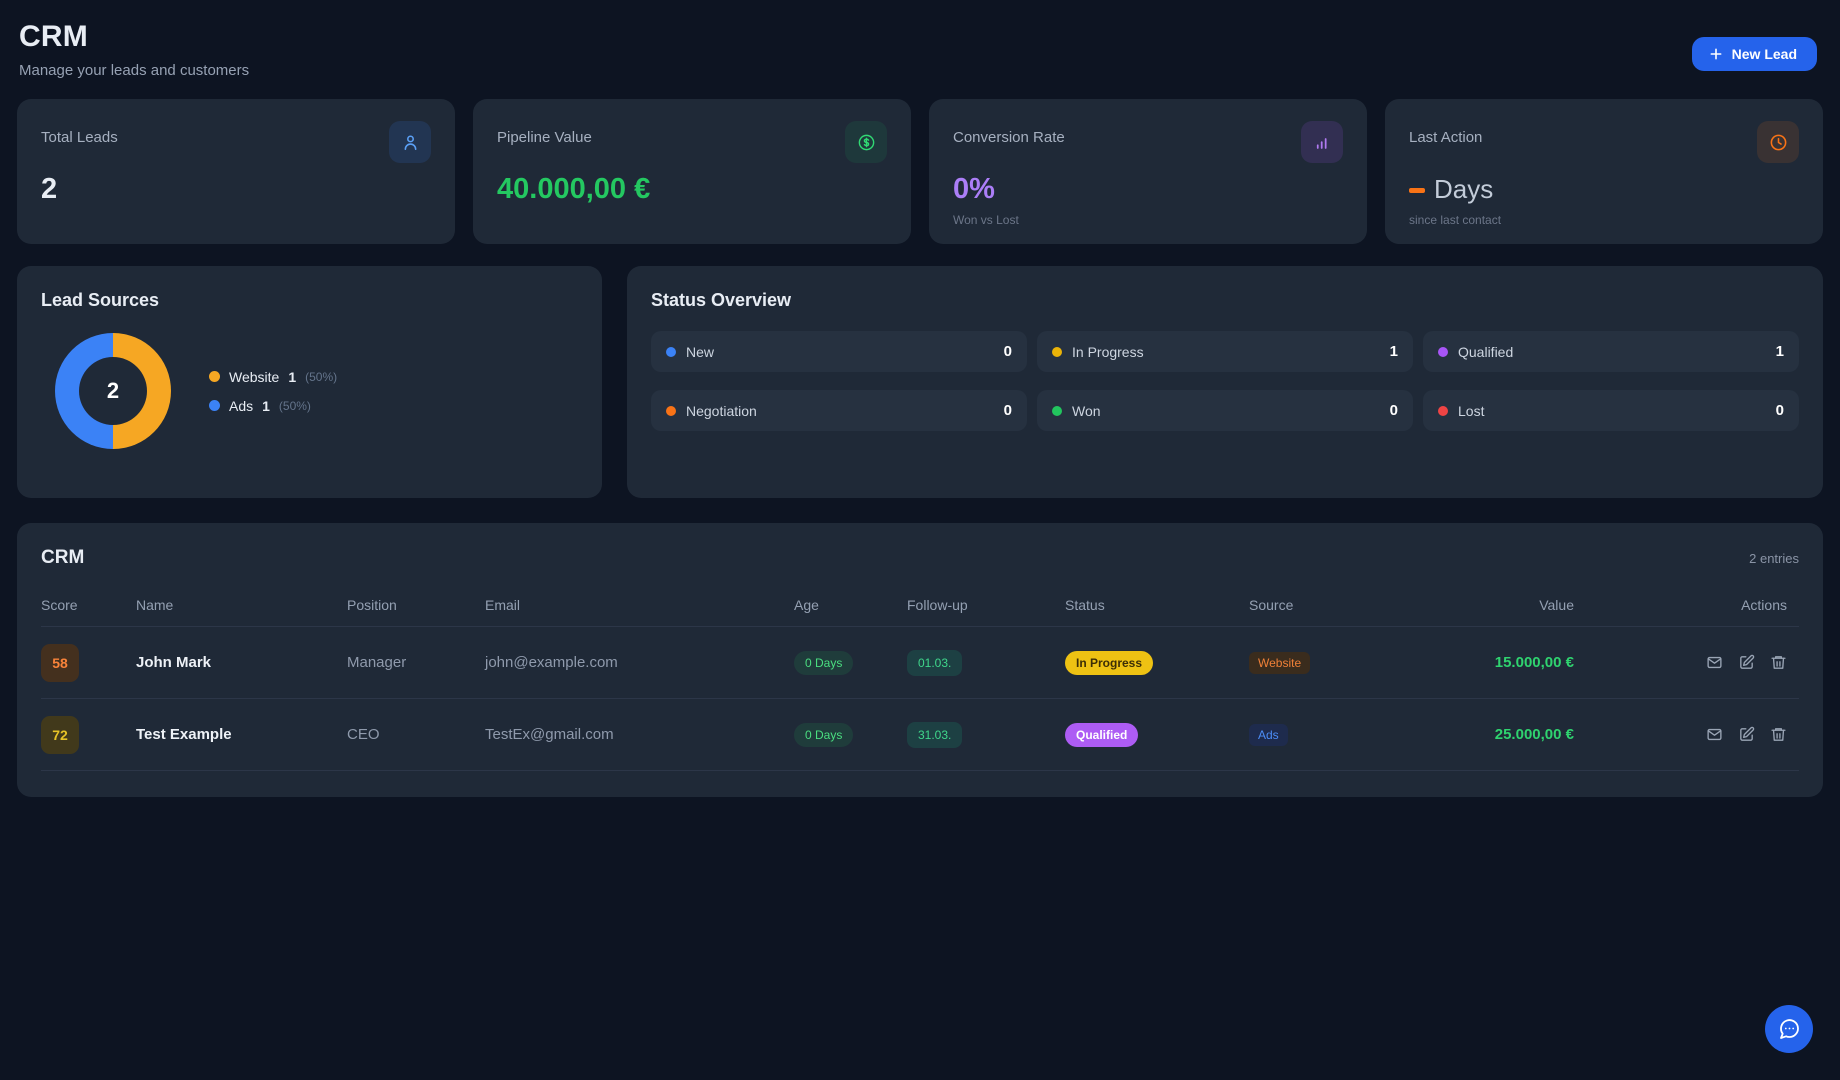 This screenshot has width=1840, height=1080. I want to click on bar-chart-icon, so click(1322, 142).